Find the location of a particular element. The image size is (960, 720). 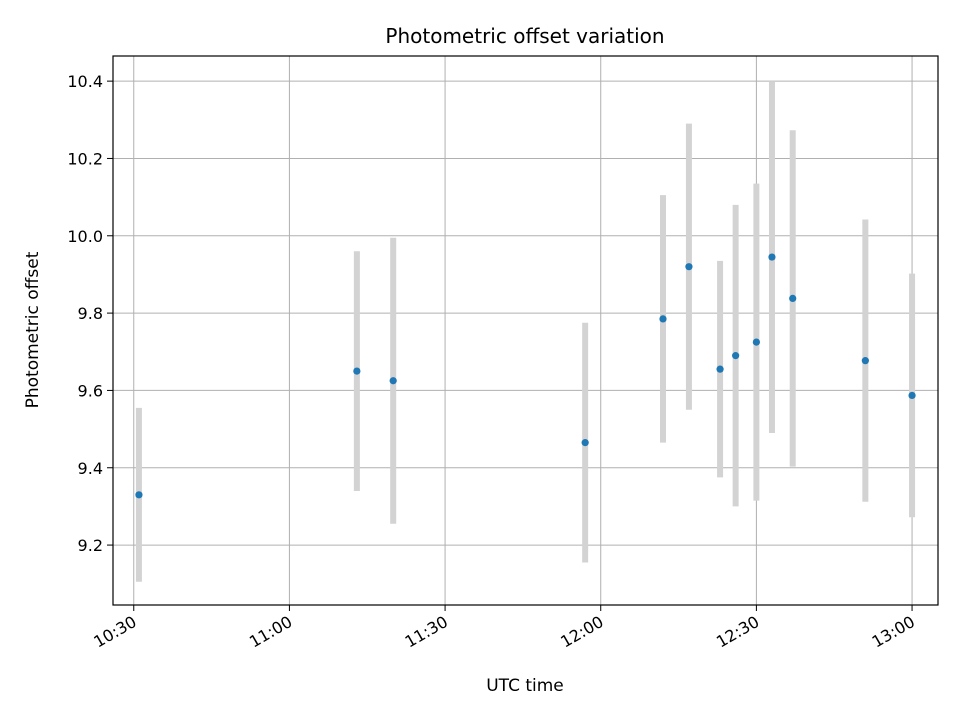

x-axis-label: UTC time is located at coordinates (525, 686).